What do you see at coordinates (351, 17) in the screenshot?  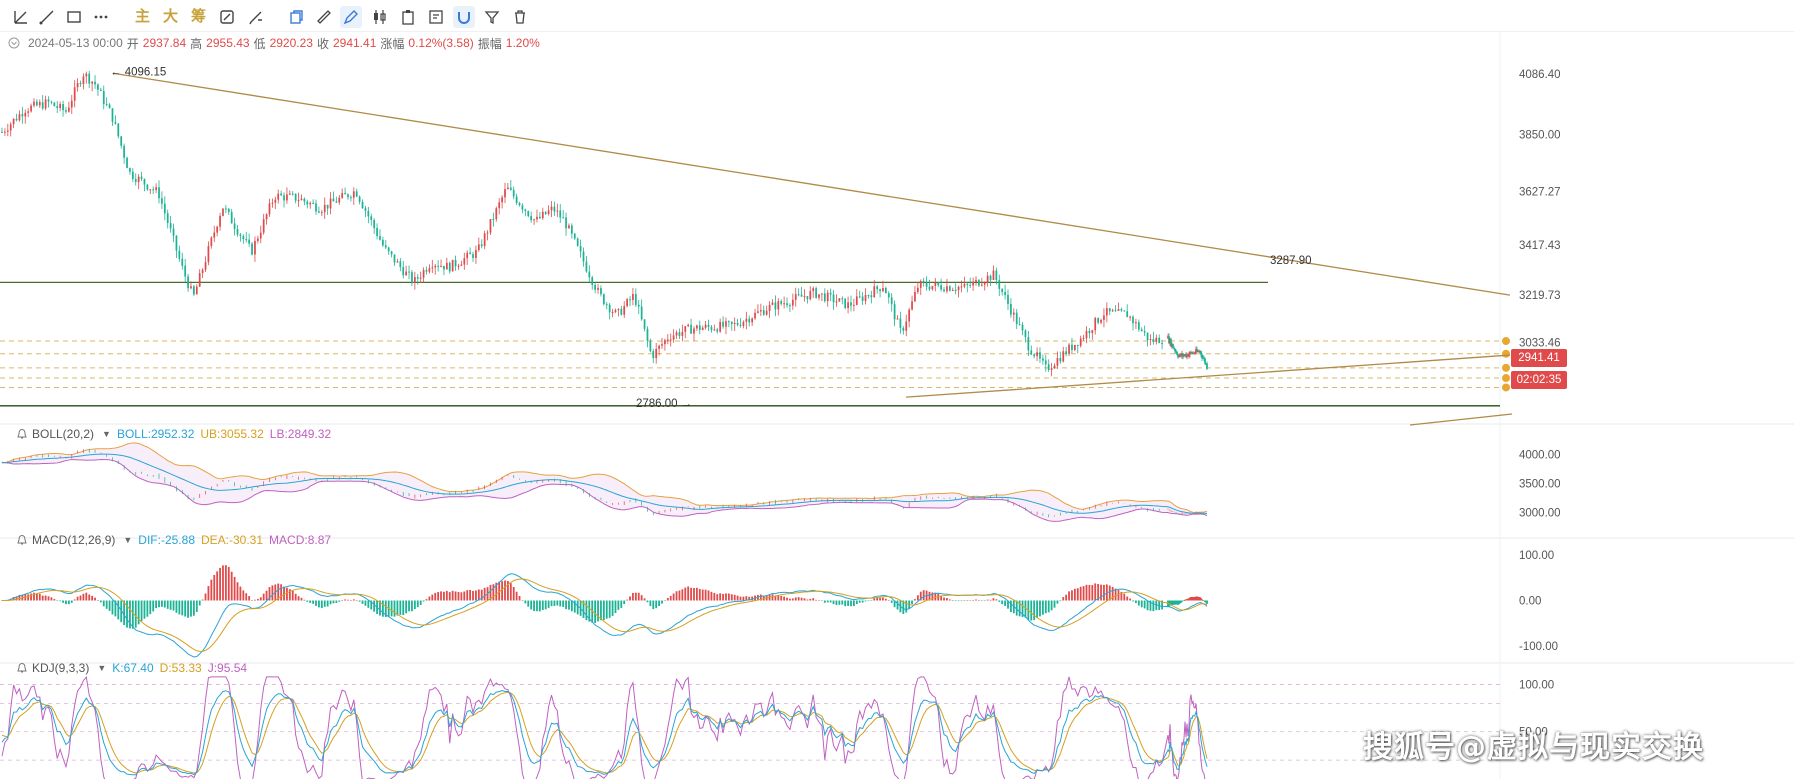 I see `pen-icon` at bounding box center [351, 17].